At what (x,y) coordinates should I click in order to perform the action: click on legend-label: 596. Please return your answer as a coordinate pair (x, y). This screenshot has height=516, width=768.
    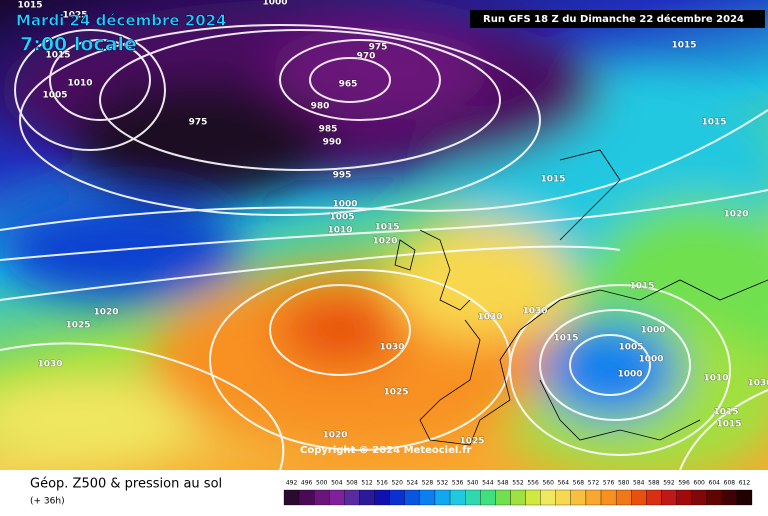
    Looking at the image, I should click on (684, 483).